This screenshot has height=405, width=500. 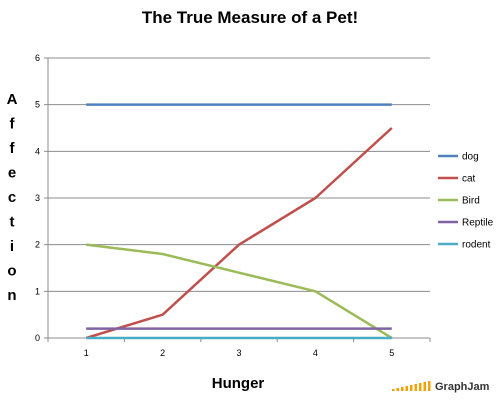 I want to click on x-axis-label: Hunger, so click(x=238, y=383).